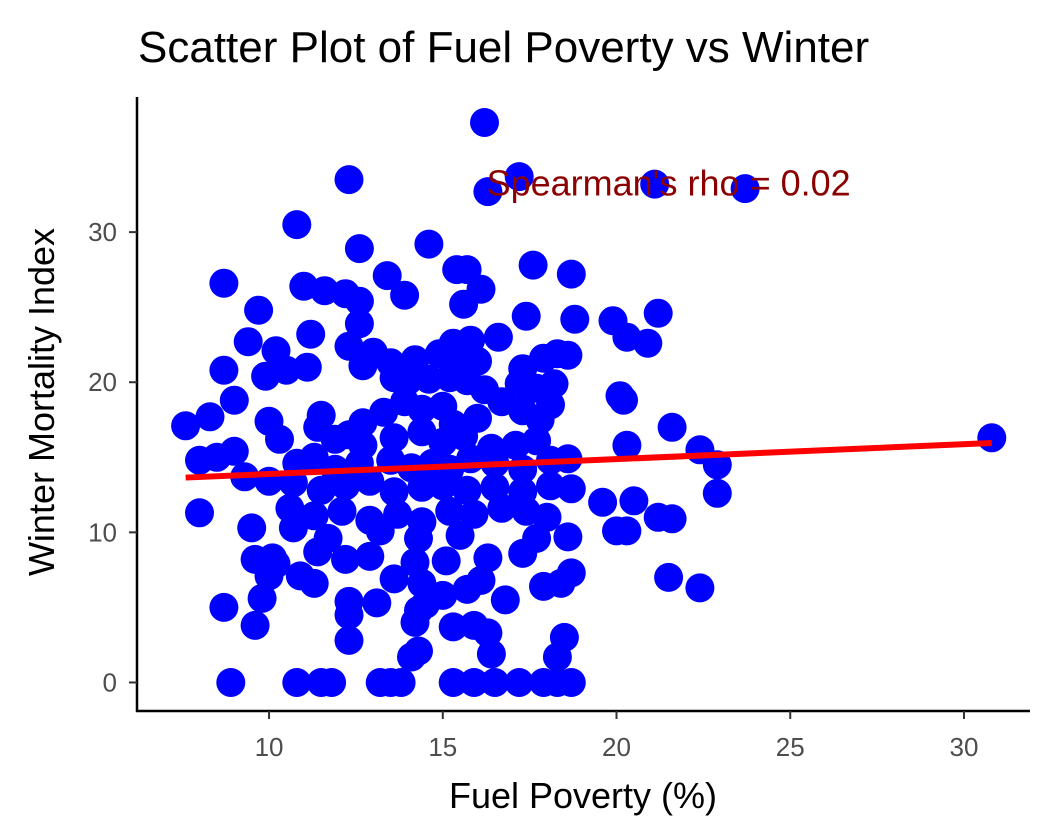 The height and width of the screenshot is (839, 1054). Describe the element at coordinates (790, 747) in the screenshot. I see `x-tick-label: 25` at that location.